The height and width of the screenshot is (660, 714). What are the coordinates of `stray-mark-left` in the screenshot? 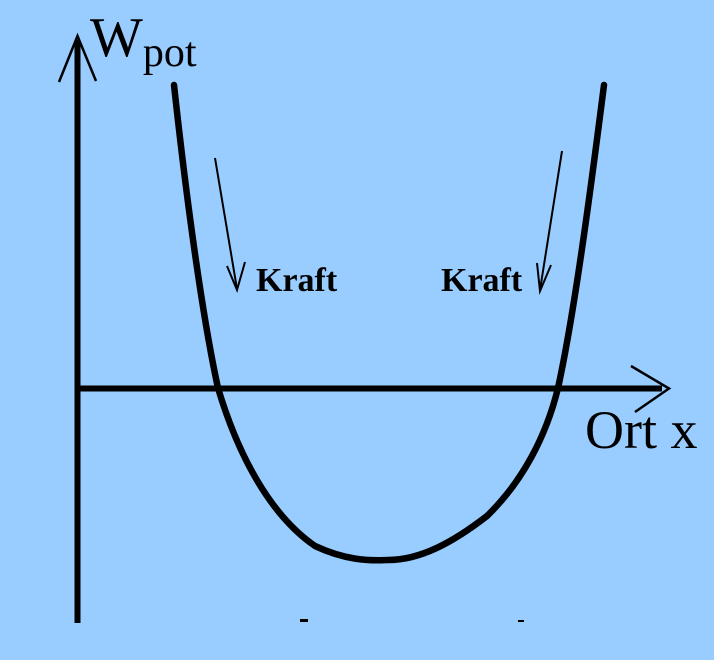 It's located at (304, 620).